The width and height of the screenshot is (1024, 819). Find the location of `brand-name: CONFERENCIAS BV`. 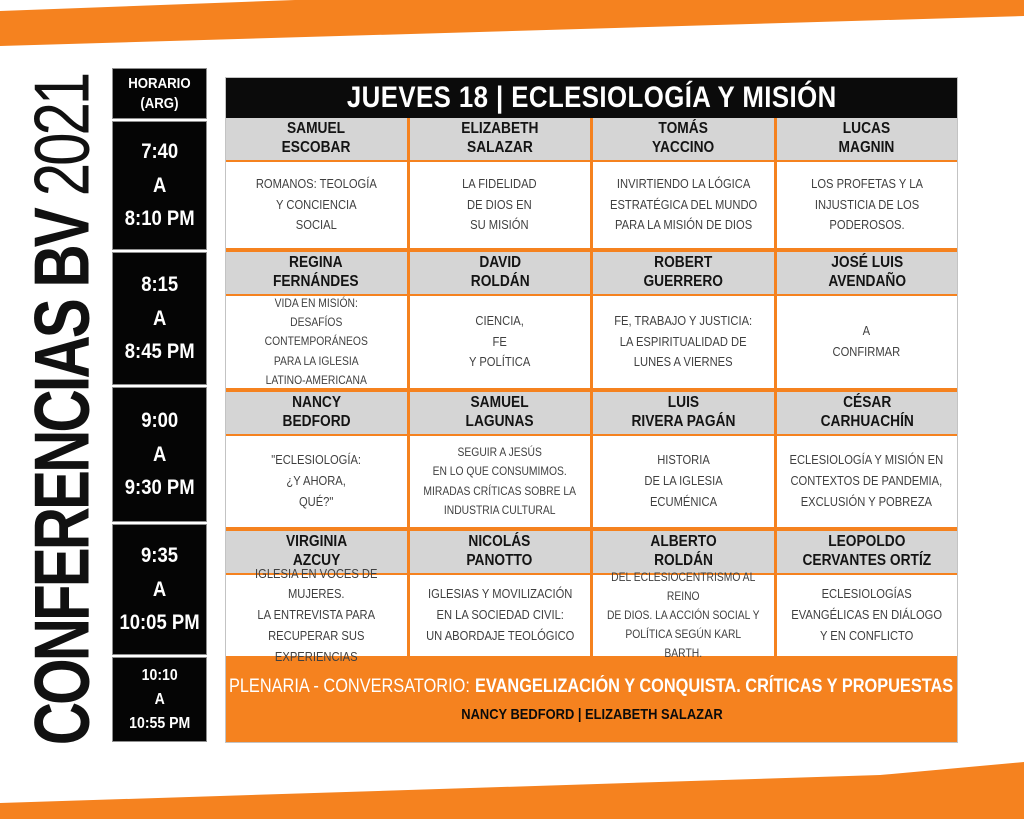

brand-name: CONFERENCIAS BV is located at coordinates (61, 477).